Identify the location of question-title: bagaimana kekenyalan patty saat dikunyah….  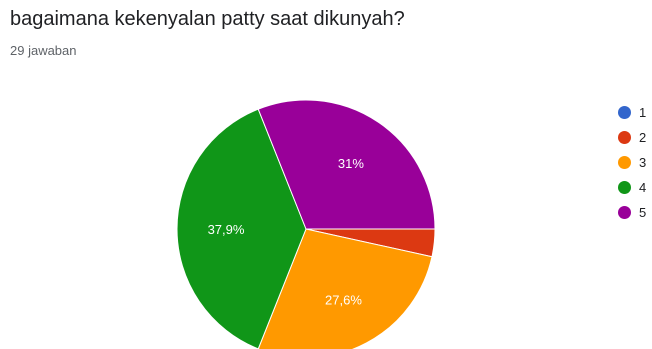
(207, 19).